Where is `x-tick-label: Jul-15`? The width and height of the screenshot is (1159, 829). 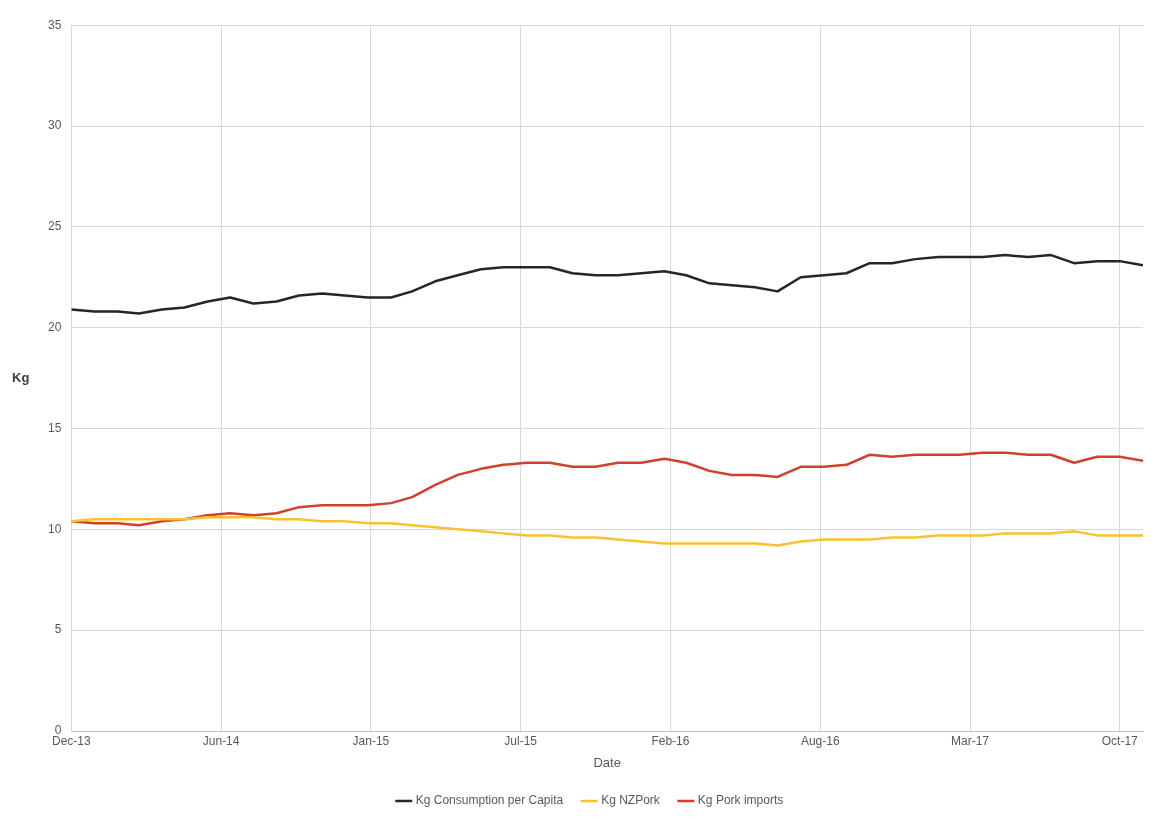 x-tick-label: Jul-15 is located at coordinates (521, 740).